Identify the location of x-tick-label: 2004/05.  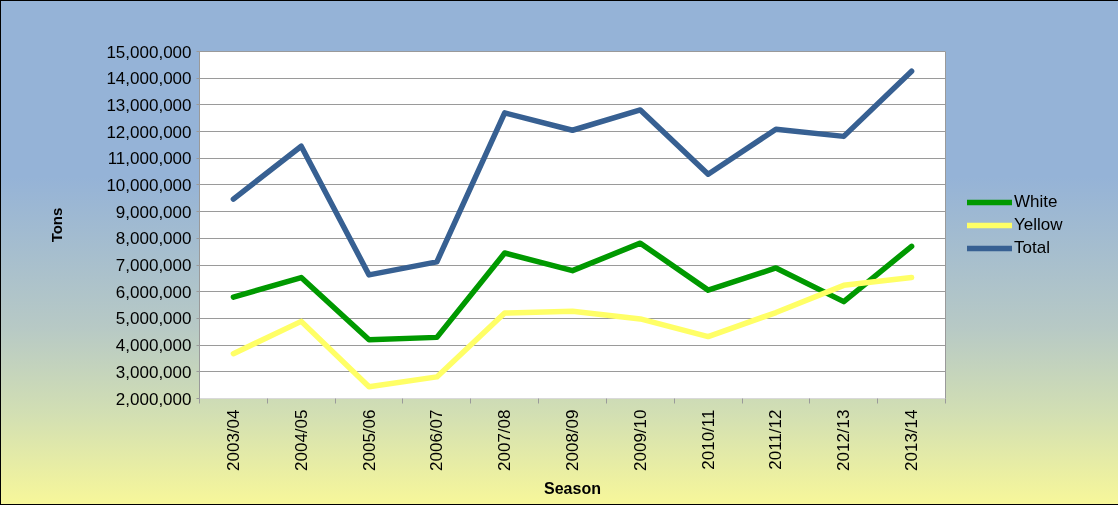
(301, 440).